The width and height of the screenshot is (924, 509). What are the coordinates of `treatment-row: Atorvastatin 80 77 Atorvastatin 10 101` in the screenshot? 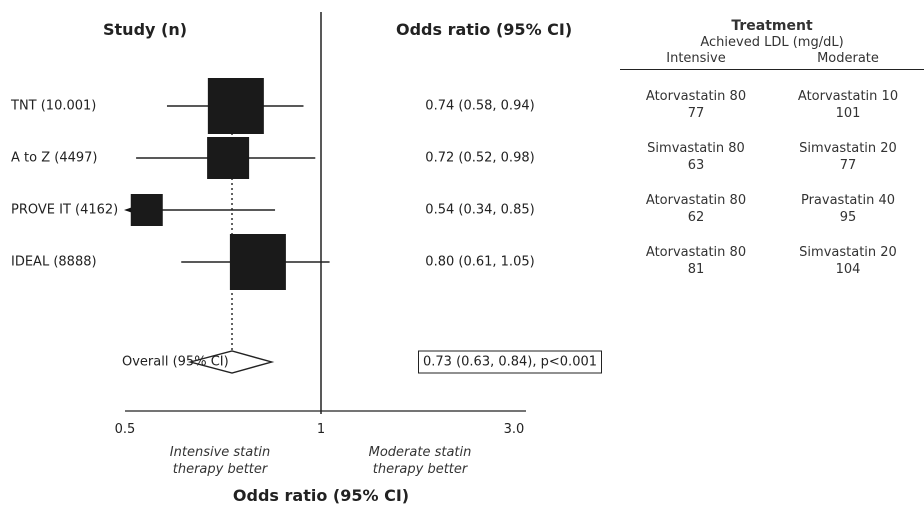 It's located at (772, 105).